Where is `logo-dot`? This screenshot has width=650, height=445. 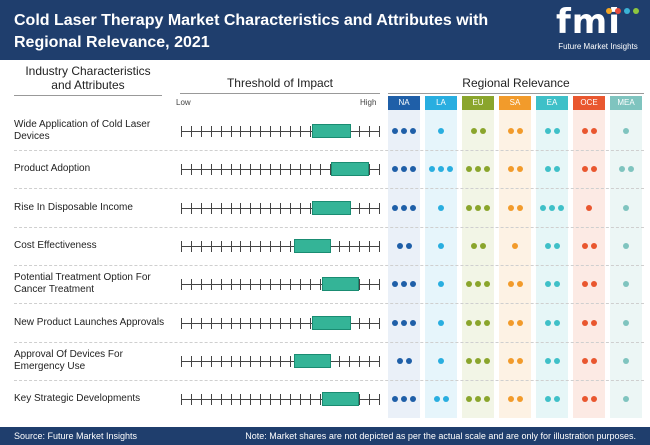
logo-dot is located at coordinates (627, 11).